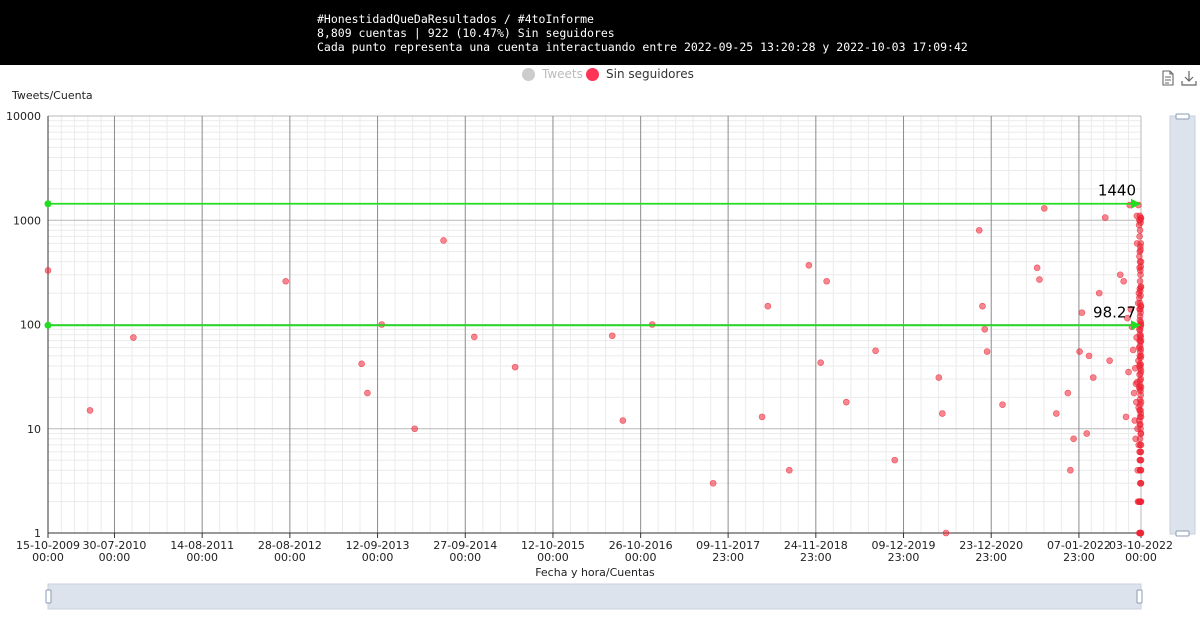 The height and width of the screenshot is (622, 1200). I want to click on y-slider-track, so click(1182, 325).